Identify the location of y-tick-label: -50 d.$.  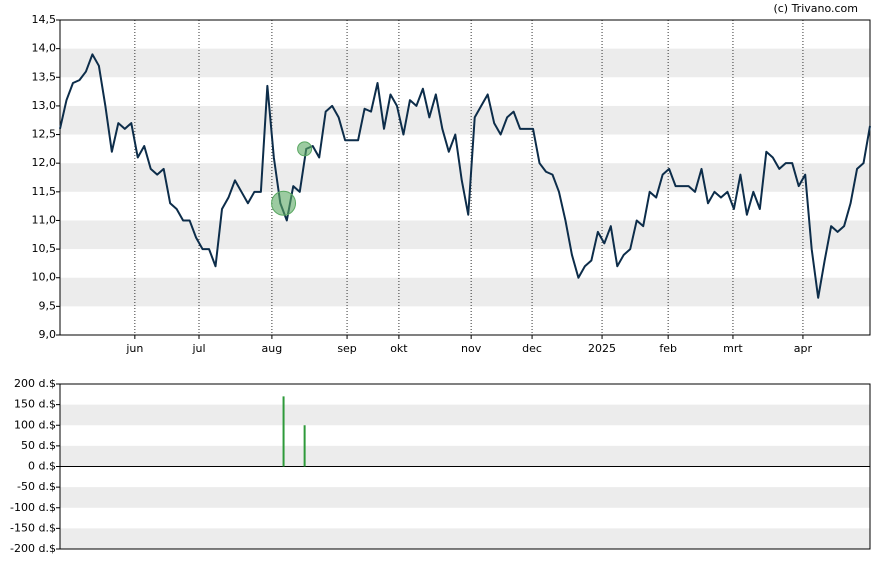
(36, 486).